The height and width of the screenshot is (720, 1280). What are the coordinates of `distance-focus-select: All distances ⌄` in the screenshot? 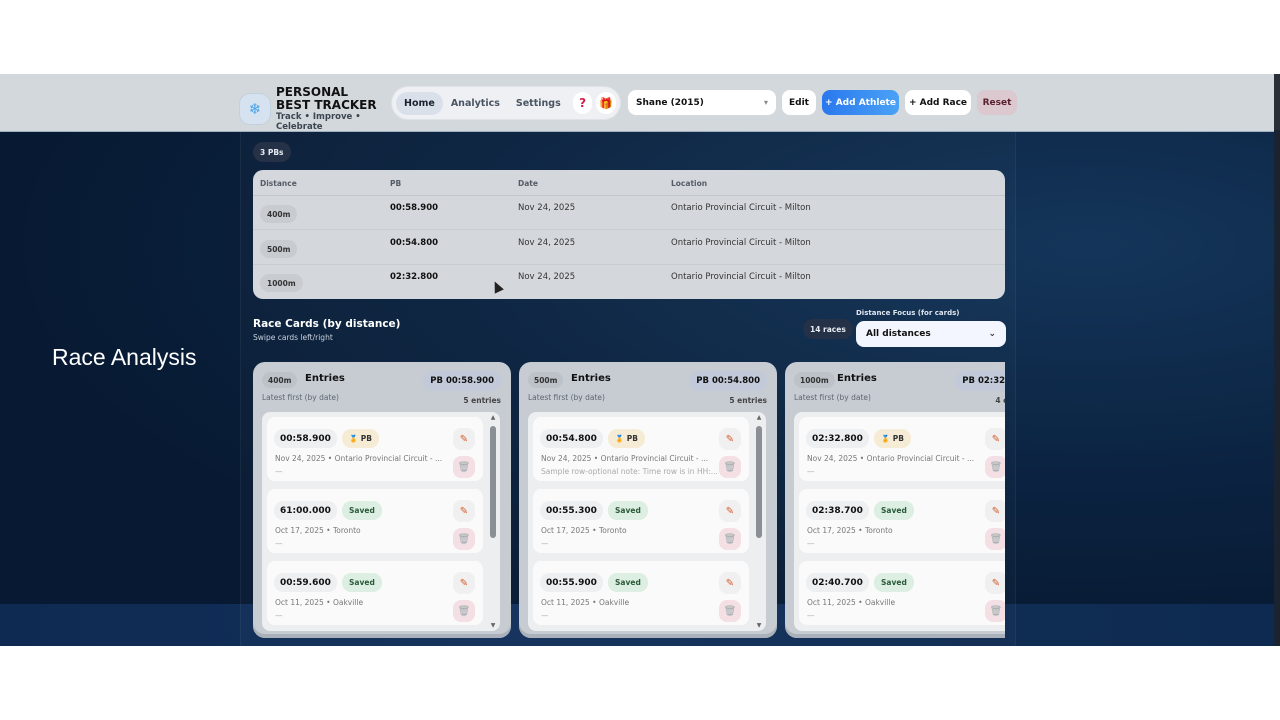 It's located at (931, 334).